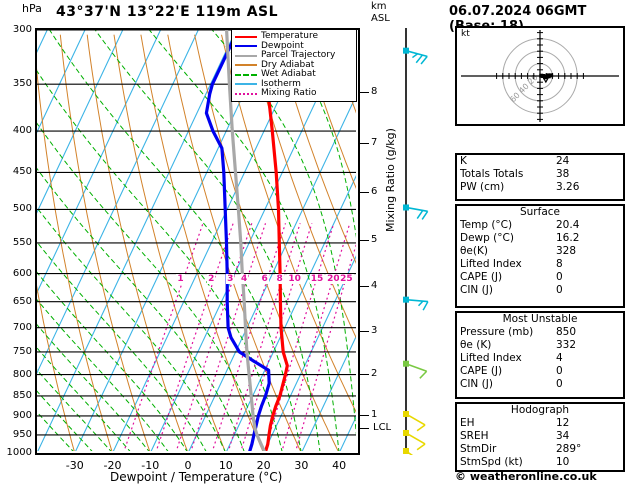 The width and height of the screenshot is (629, 486). What do you see at coordinates (282, 45) in the screenshot?
I see `legend-item-label: Dewpoint` at bounding box center [282, 45].